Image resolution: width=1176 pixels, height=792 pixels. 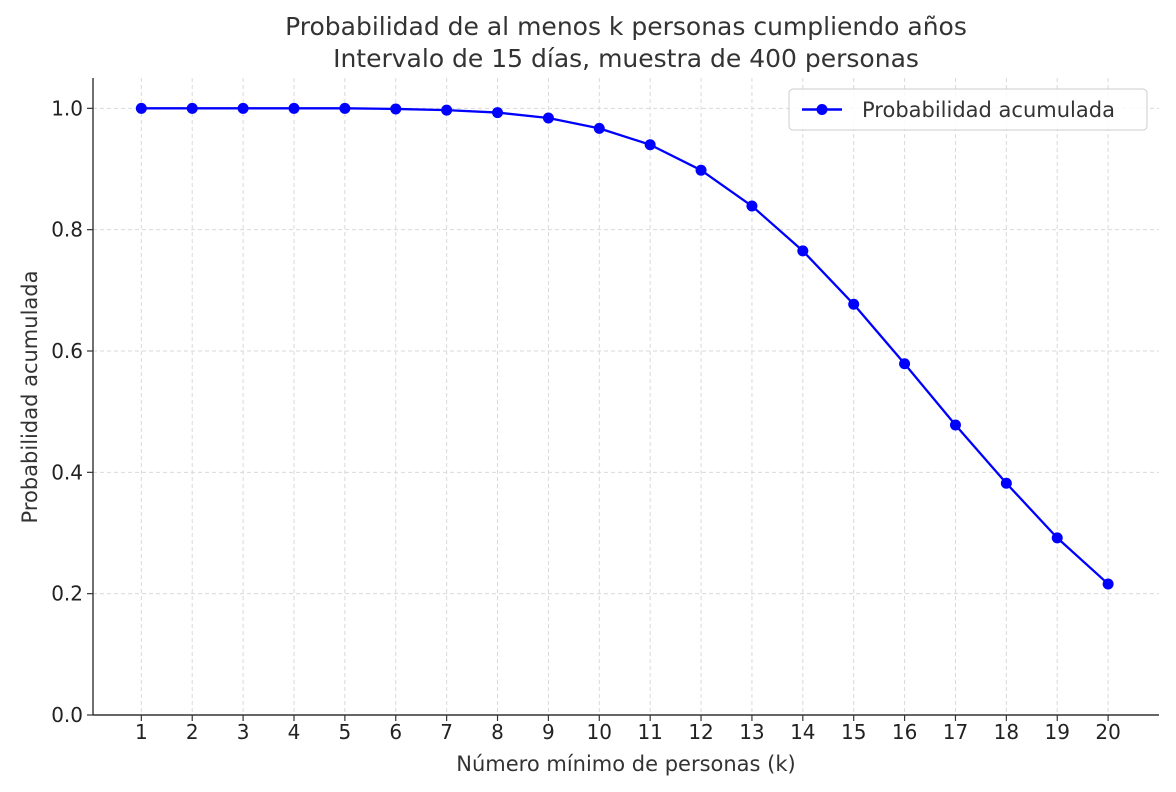 What do you see at coordinates (243, 732) in the screenshot?
I see `x-tick-label: 3` at bounding box center [243, 732].